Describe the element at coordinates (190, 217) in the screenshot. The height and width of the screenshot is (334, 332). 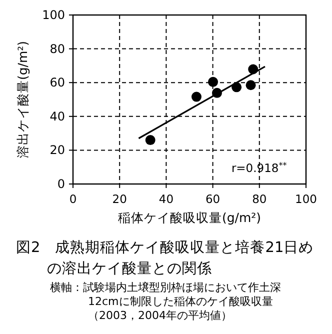
I see `x-axis-title: 稲体ケイ酸吸収量(g/m²)` at that location.